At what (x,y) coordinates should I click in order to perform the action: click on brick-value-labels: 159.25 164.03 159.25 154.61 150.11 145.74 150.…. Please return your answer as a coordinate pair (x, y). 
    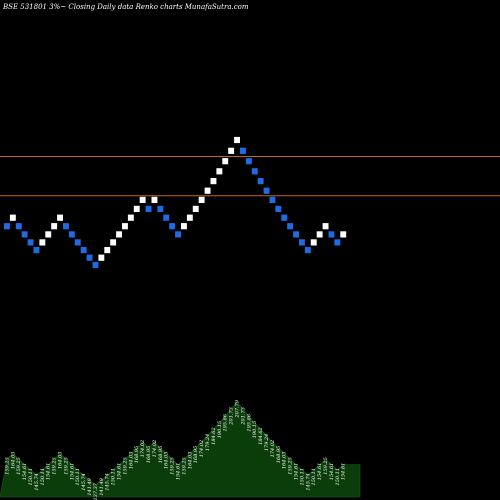
    Looking at the image, I should click on (175, 449).